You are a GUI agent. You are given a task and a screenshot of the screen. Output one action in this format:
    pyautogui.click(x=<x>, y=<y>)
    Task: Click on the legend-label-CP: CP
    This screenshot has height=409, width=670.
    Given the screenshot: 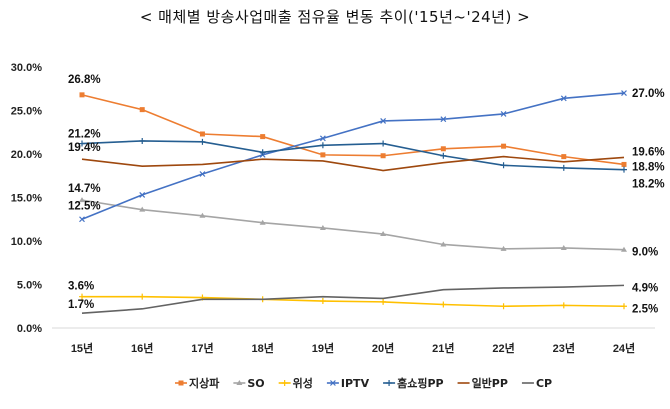 What is the action you would take?
    pyautogui.click(x=544, y=383)
    